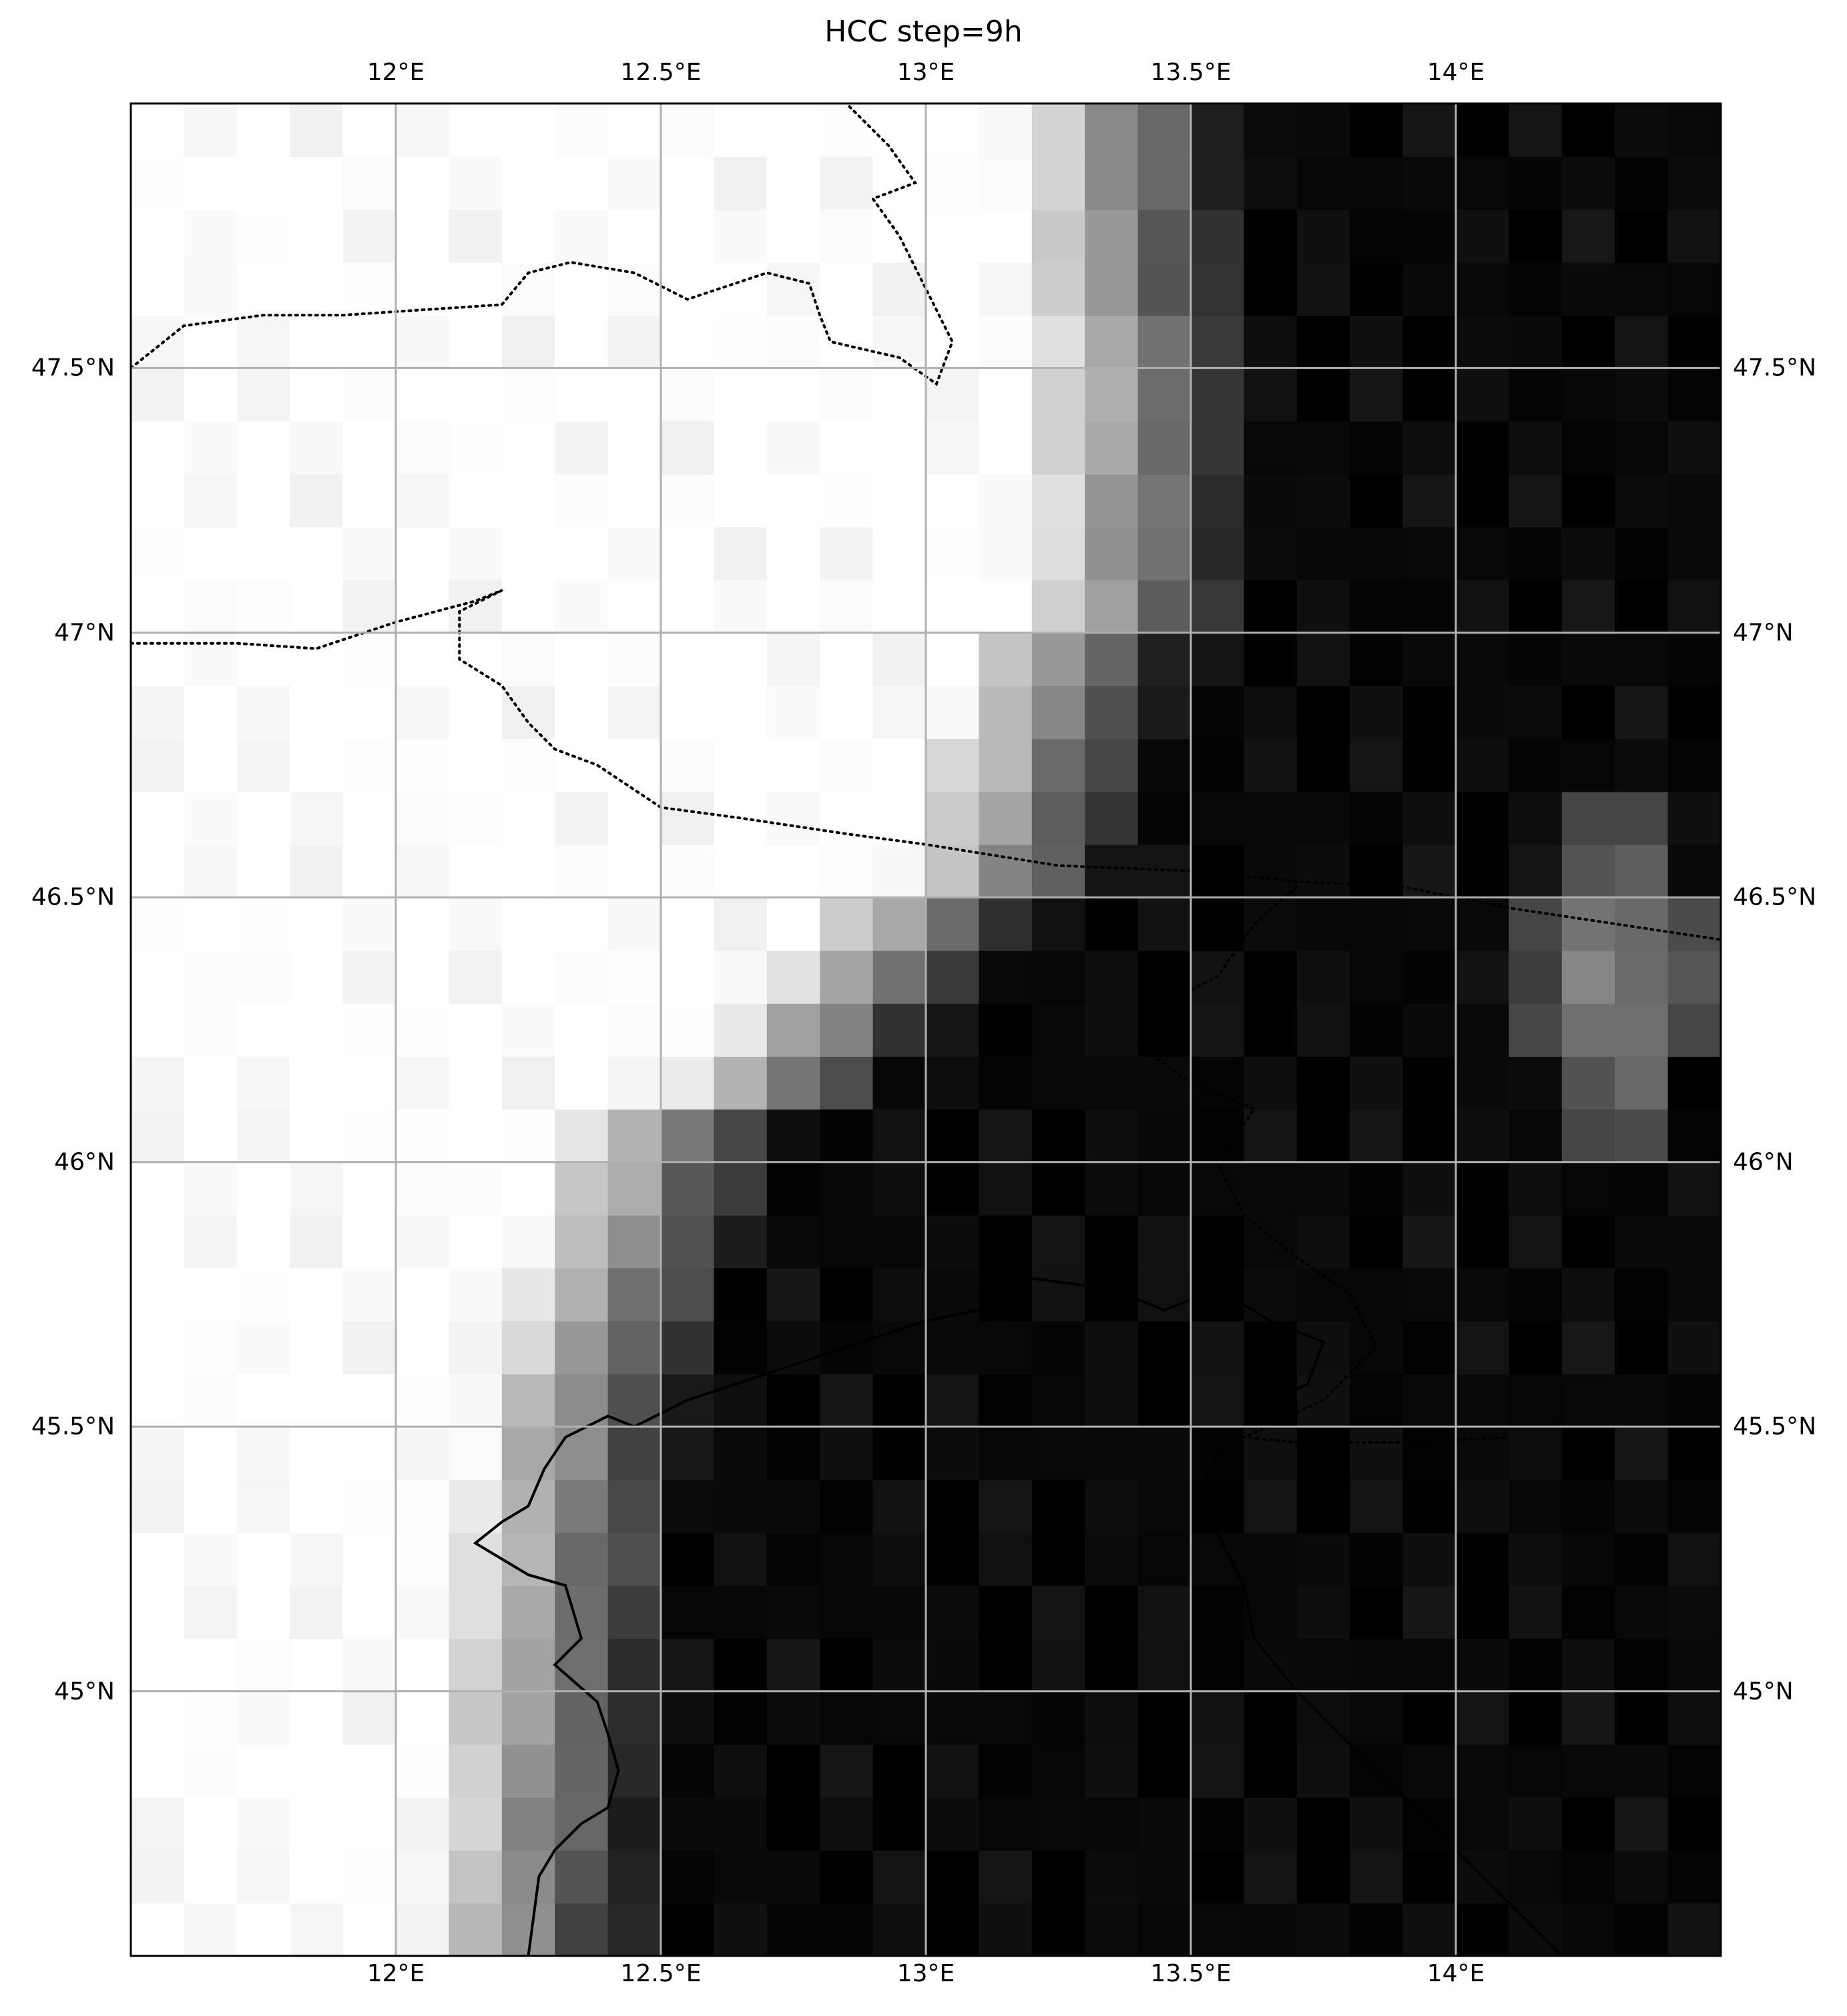 The width and height of the screenshot is (1847, 2016). Describe the element at coordinates (73, 368) in the screenshot. I see `y-tick-label-left: 47.5°N` at that location.